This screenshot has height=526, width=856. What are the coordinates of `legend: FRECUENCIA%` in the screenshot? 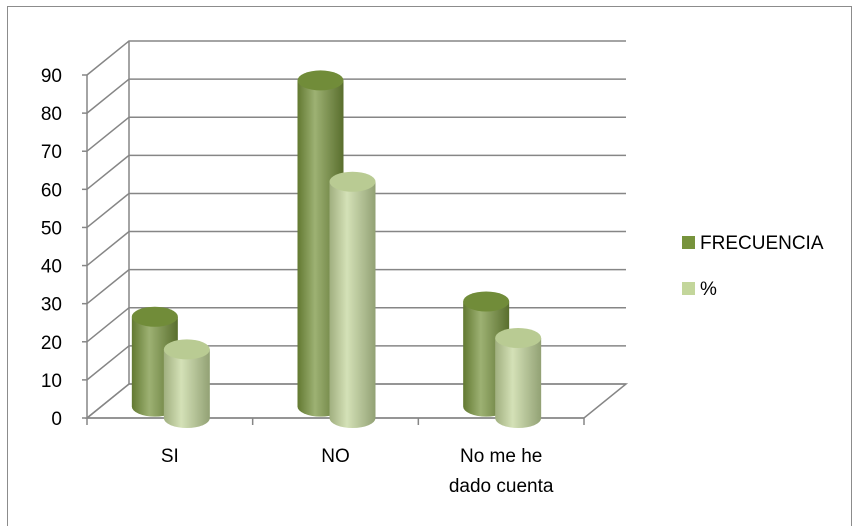 It's located at (753, 266).